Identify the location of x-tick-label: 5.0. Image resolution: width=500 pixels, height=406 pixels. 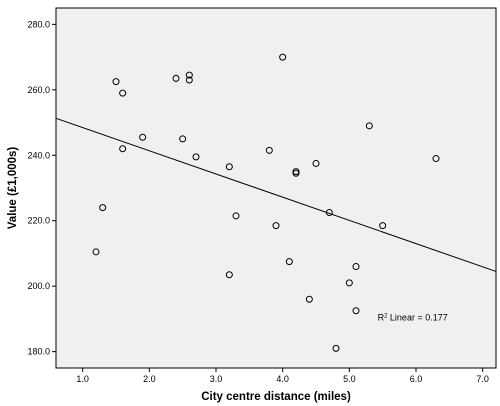
(349, 379).